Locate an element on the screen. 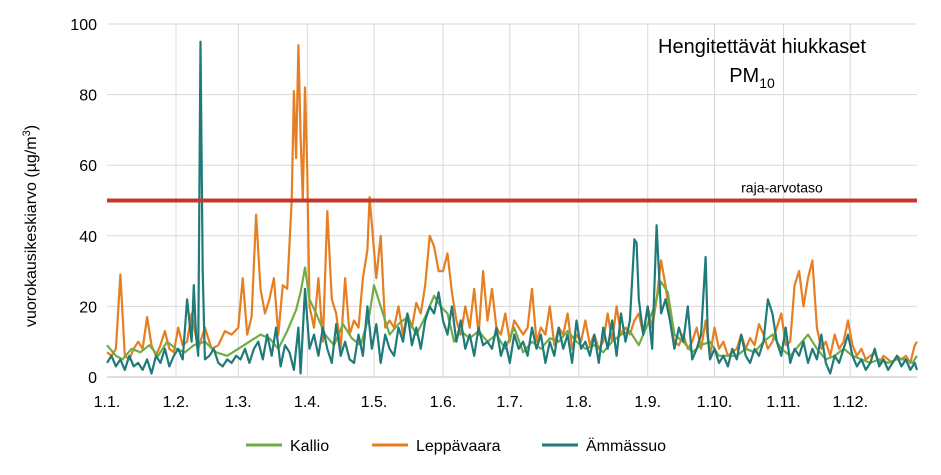 The width and height of the screenshot is (941, 475). y-tick-label: 100 is located at coordinates (83, 25).